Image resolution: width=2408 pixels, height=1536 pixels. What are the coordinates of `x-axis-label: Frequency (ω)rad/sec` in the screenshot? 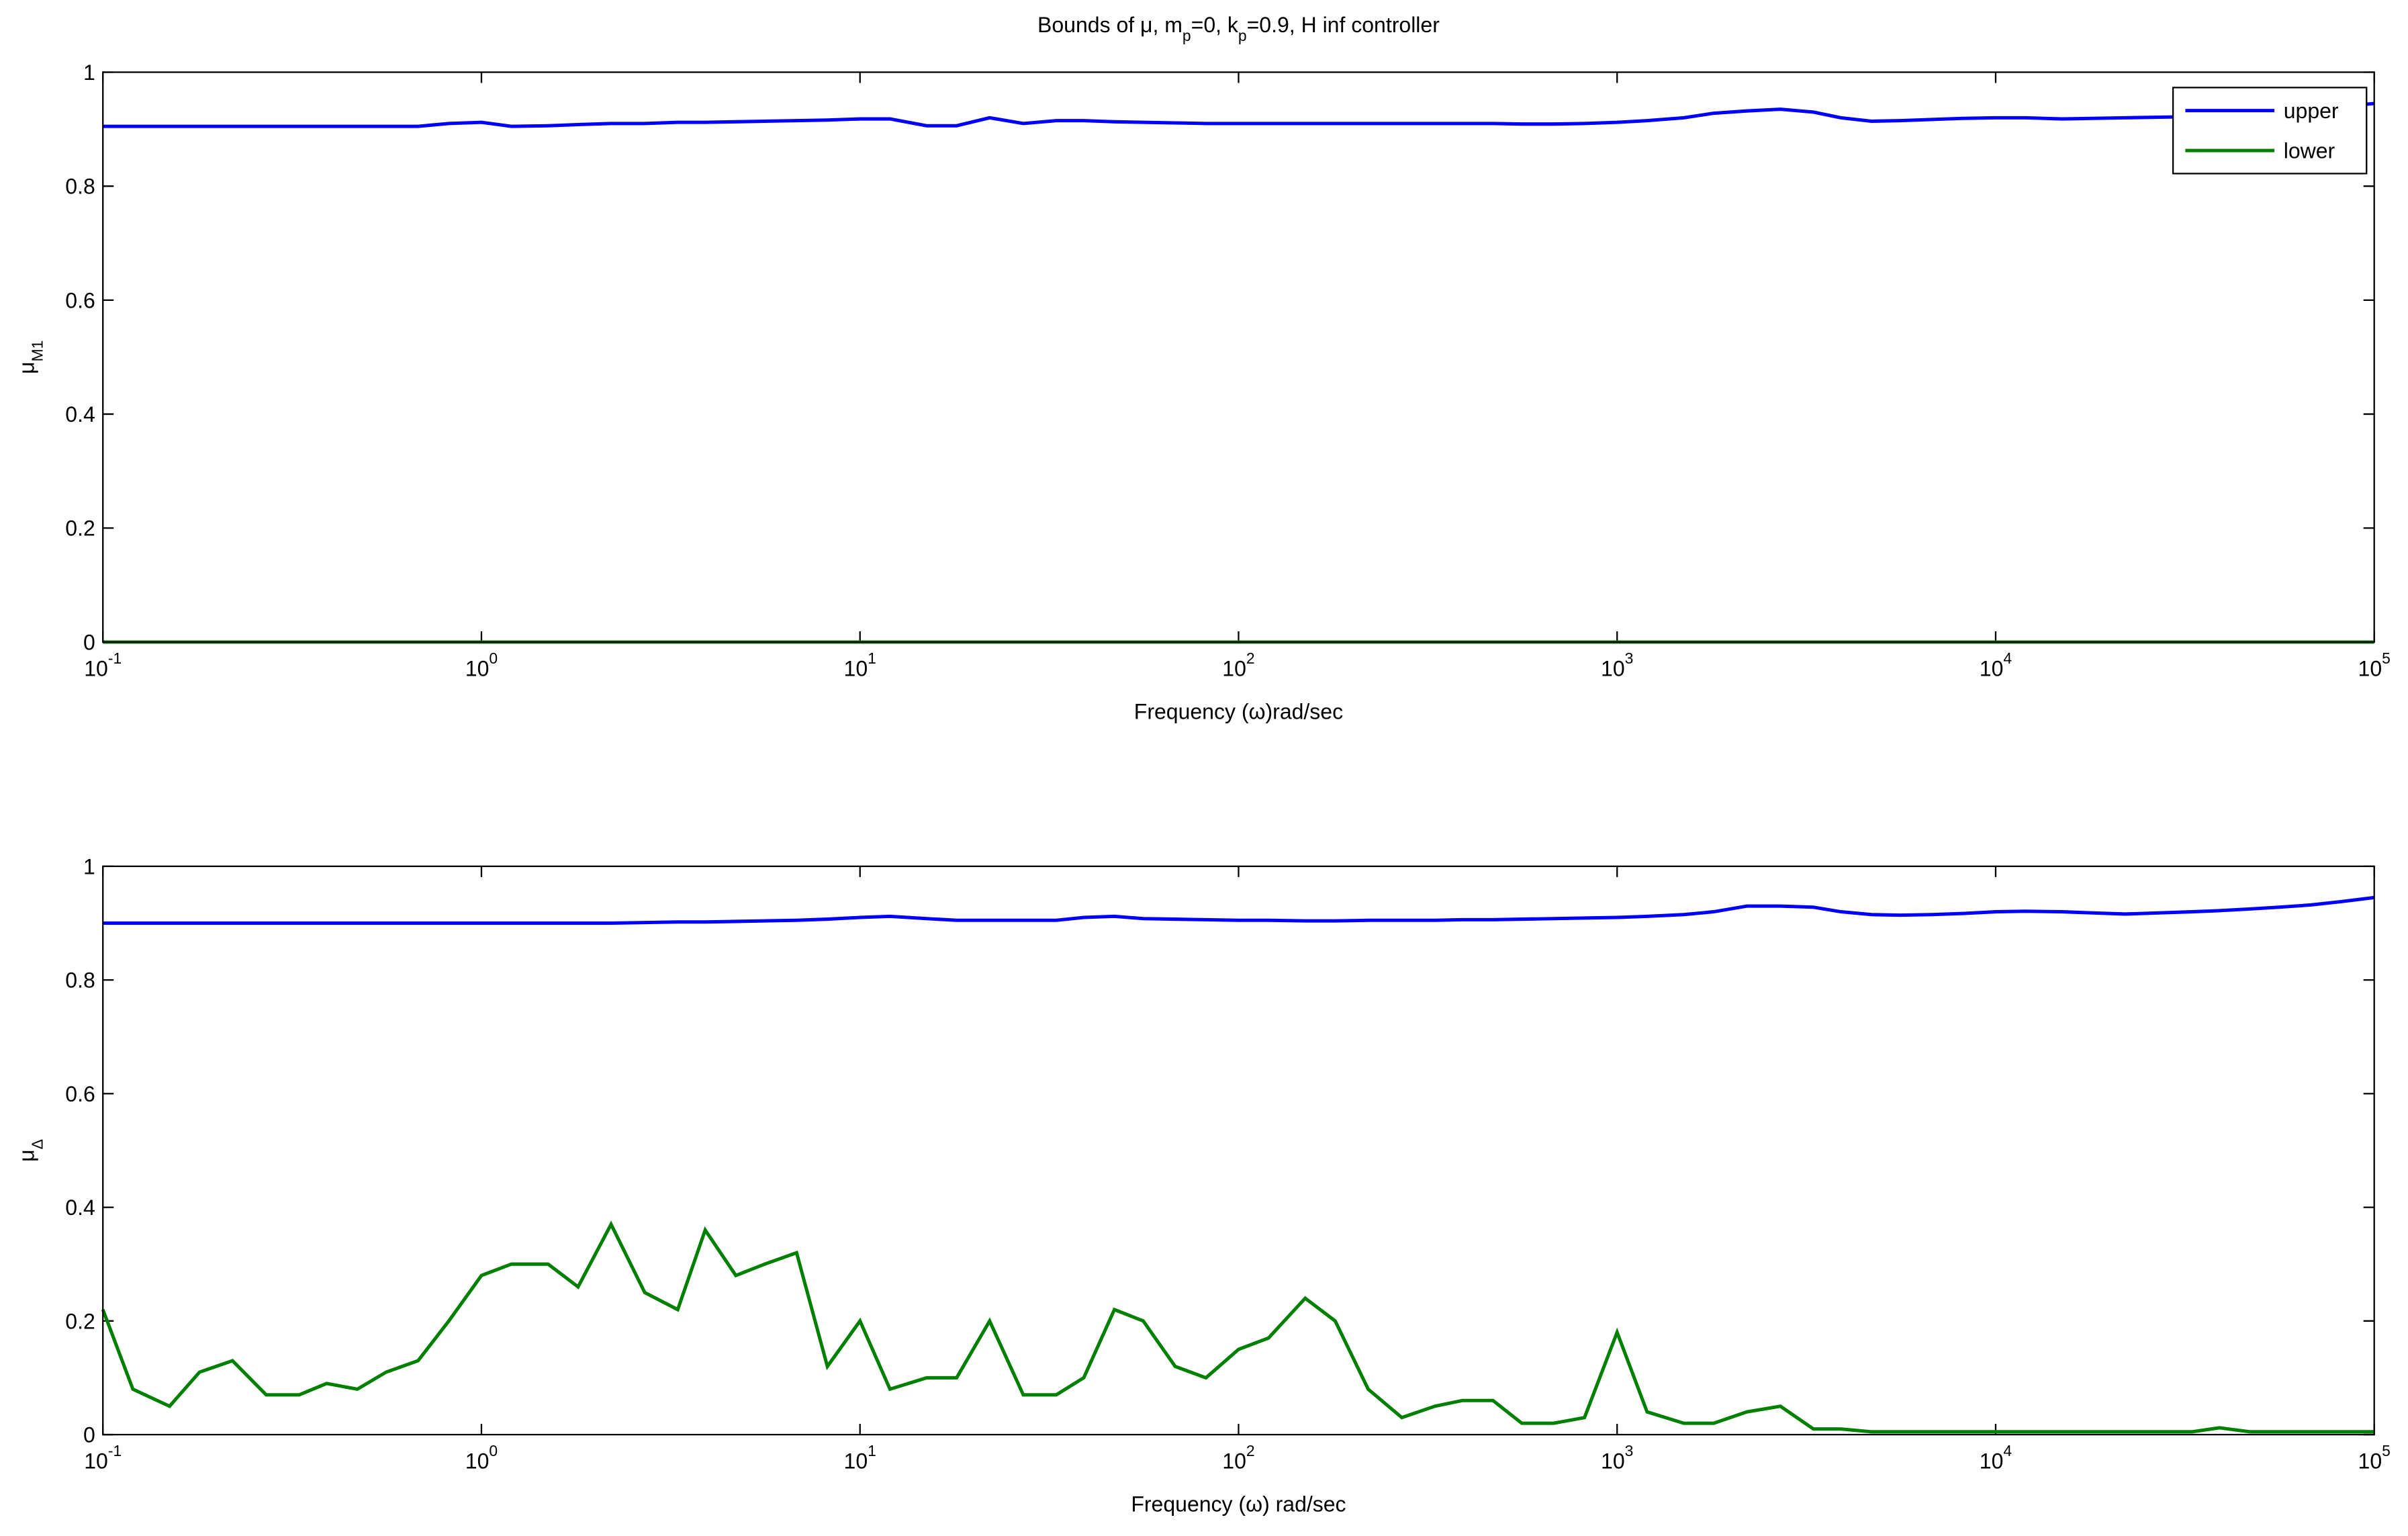 It's located at (1238, 711).